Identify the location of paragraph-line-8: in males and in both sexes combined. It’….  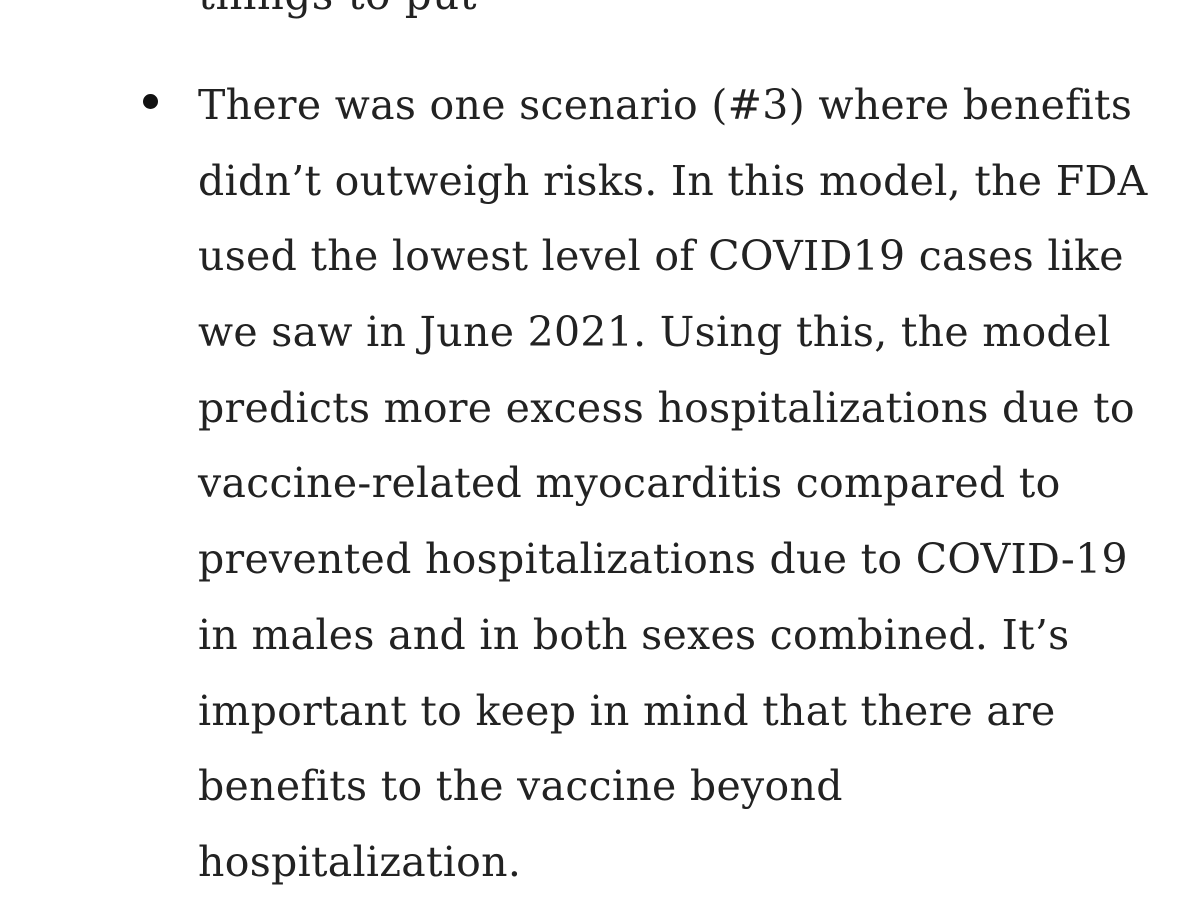
(634, 634).